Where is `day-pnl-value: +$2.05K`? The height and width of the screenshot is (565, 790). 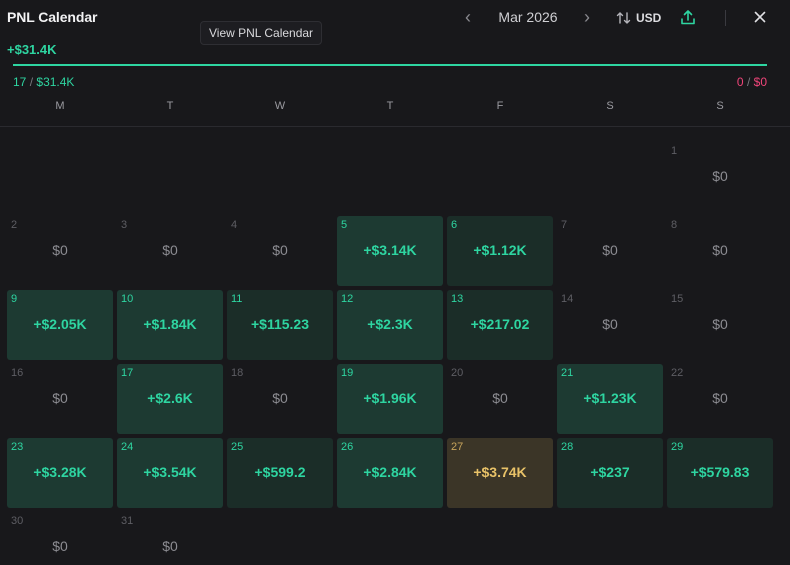
day-pnl-value: +$2.05K is located at coordinates (60, 324).